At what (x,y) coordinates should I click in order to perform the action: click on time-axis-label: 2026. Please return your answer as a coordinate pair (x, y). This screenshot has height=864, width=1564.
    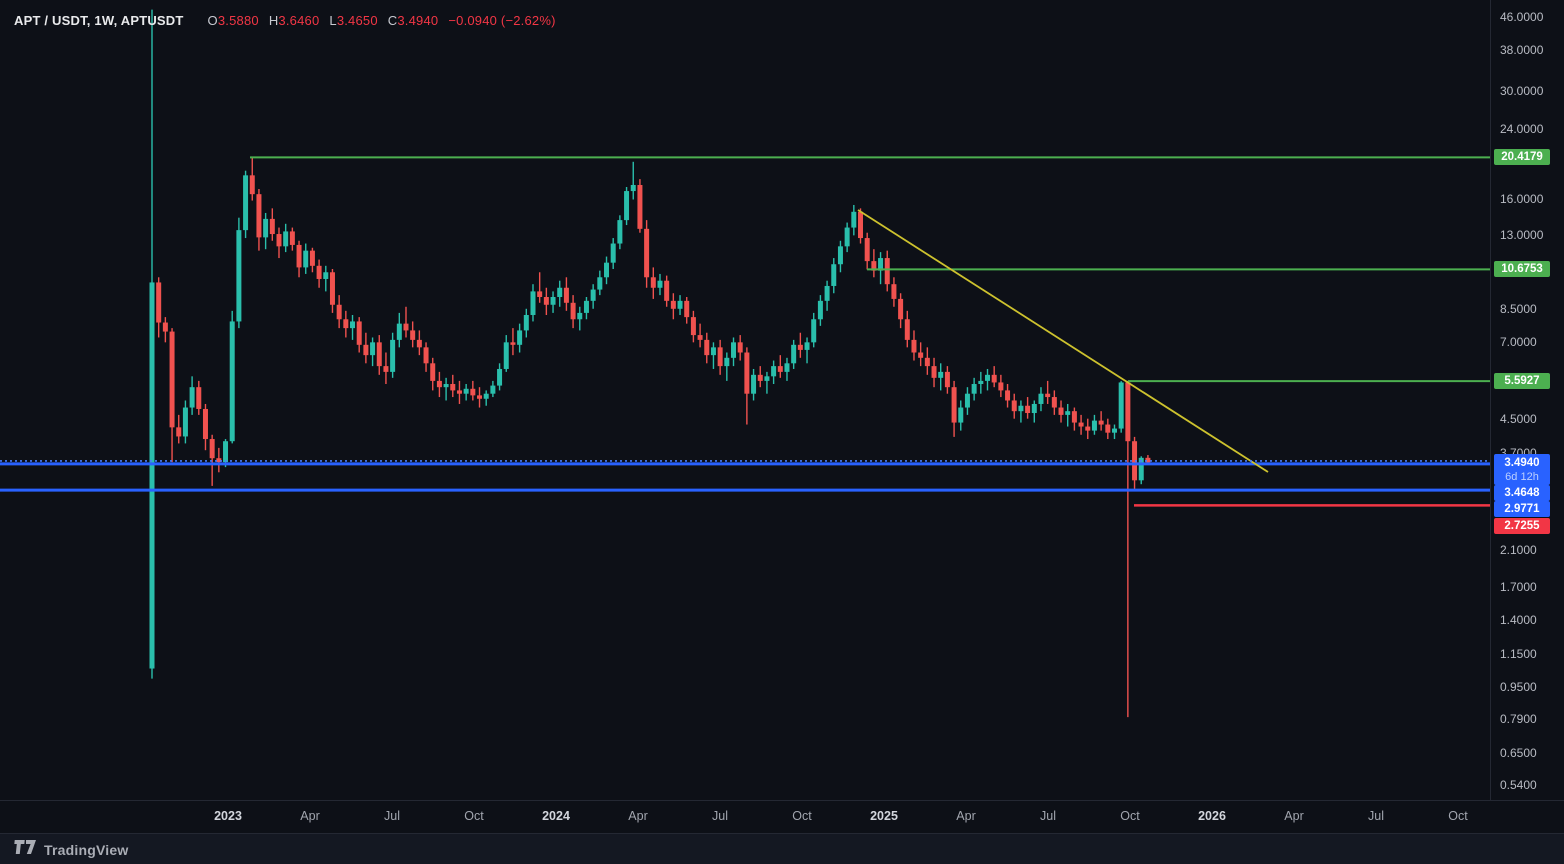
    Looking at the image, I should click on (1212, 816).